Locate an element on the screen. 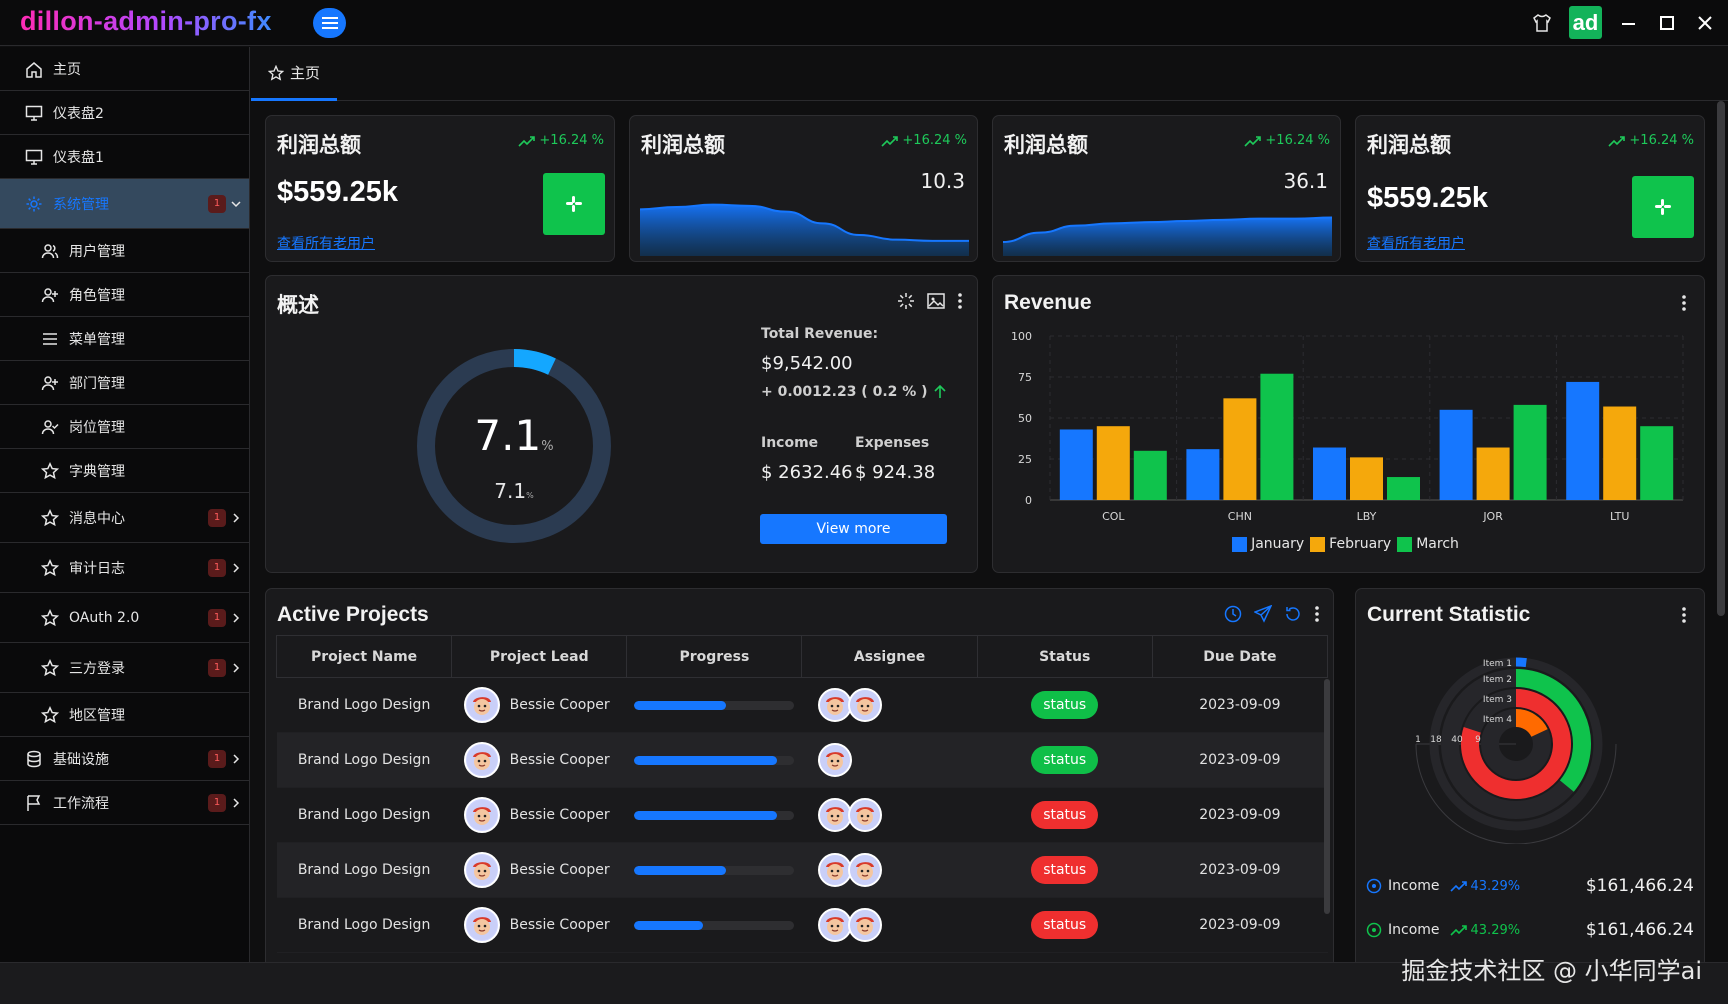 The image size is (1728, 1004). user-avatar: ad is located at coordinates (1585, 22).